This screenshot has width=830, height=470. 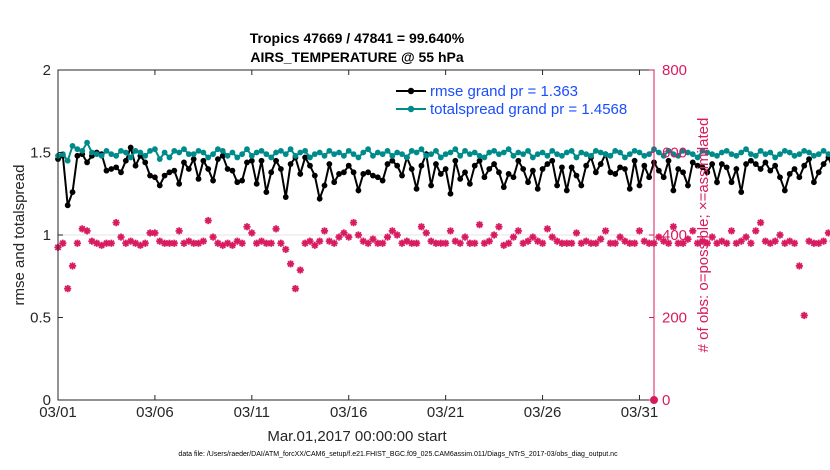 I want to click on x-axis-label: Mar.01,2017 00:00:00 start, so click(x=357, y=436).